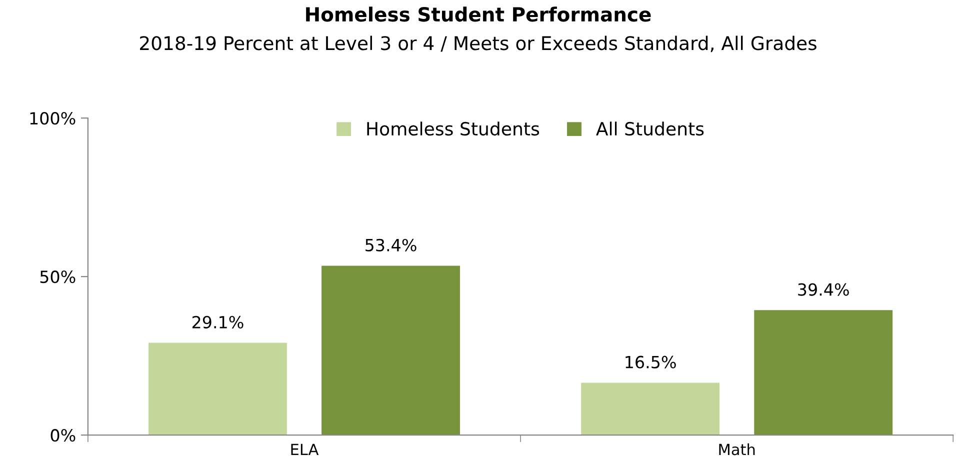 The width and height of the screenshot is (956, 476). I want to click on data-label: 39.4%, so click(823, 289).